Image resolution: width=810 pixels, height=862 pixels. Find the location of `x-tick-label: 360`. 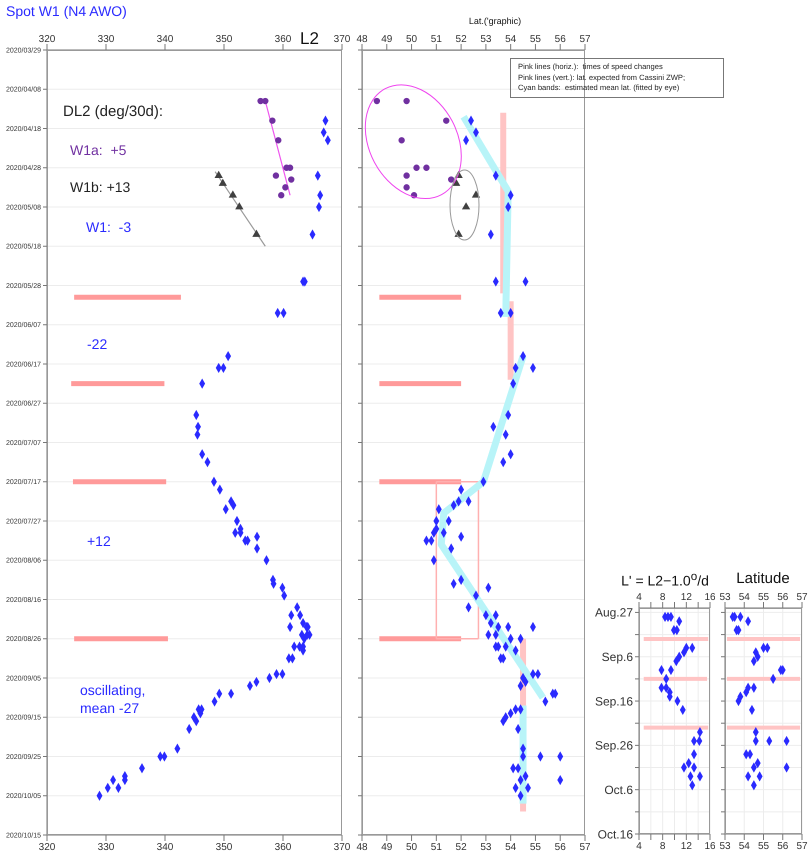

x-tick-label: 360 is located at coordinates (283, 39).